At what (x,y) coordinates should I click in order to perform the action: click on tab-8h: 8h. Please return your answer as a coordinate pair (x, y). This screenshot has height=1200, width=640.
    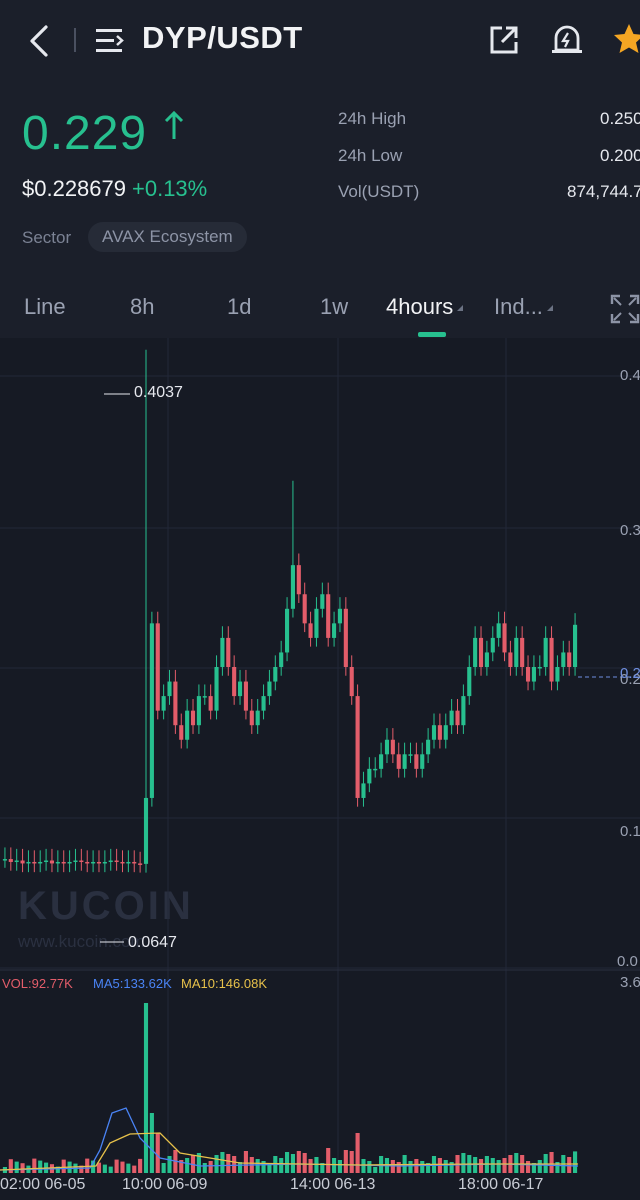
    Looking at the image, I should click on (142, 306).